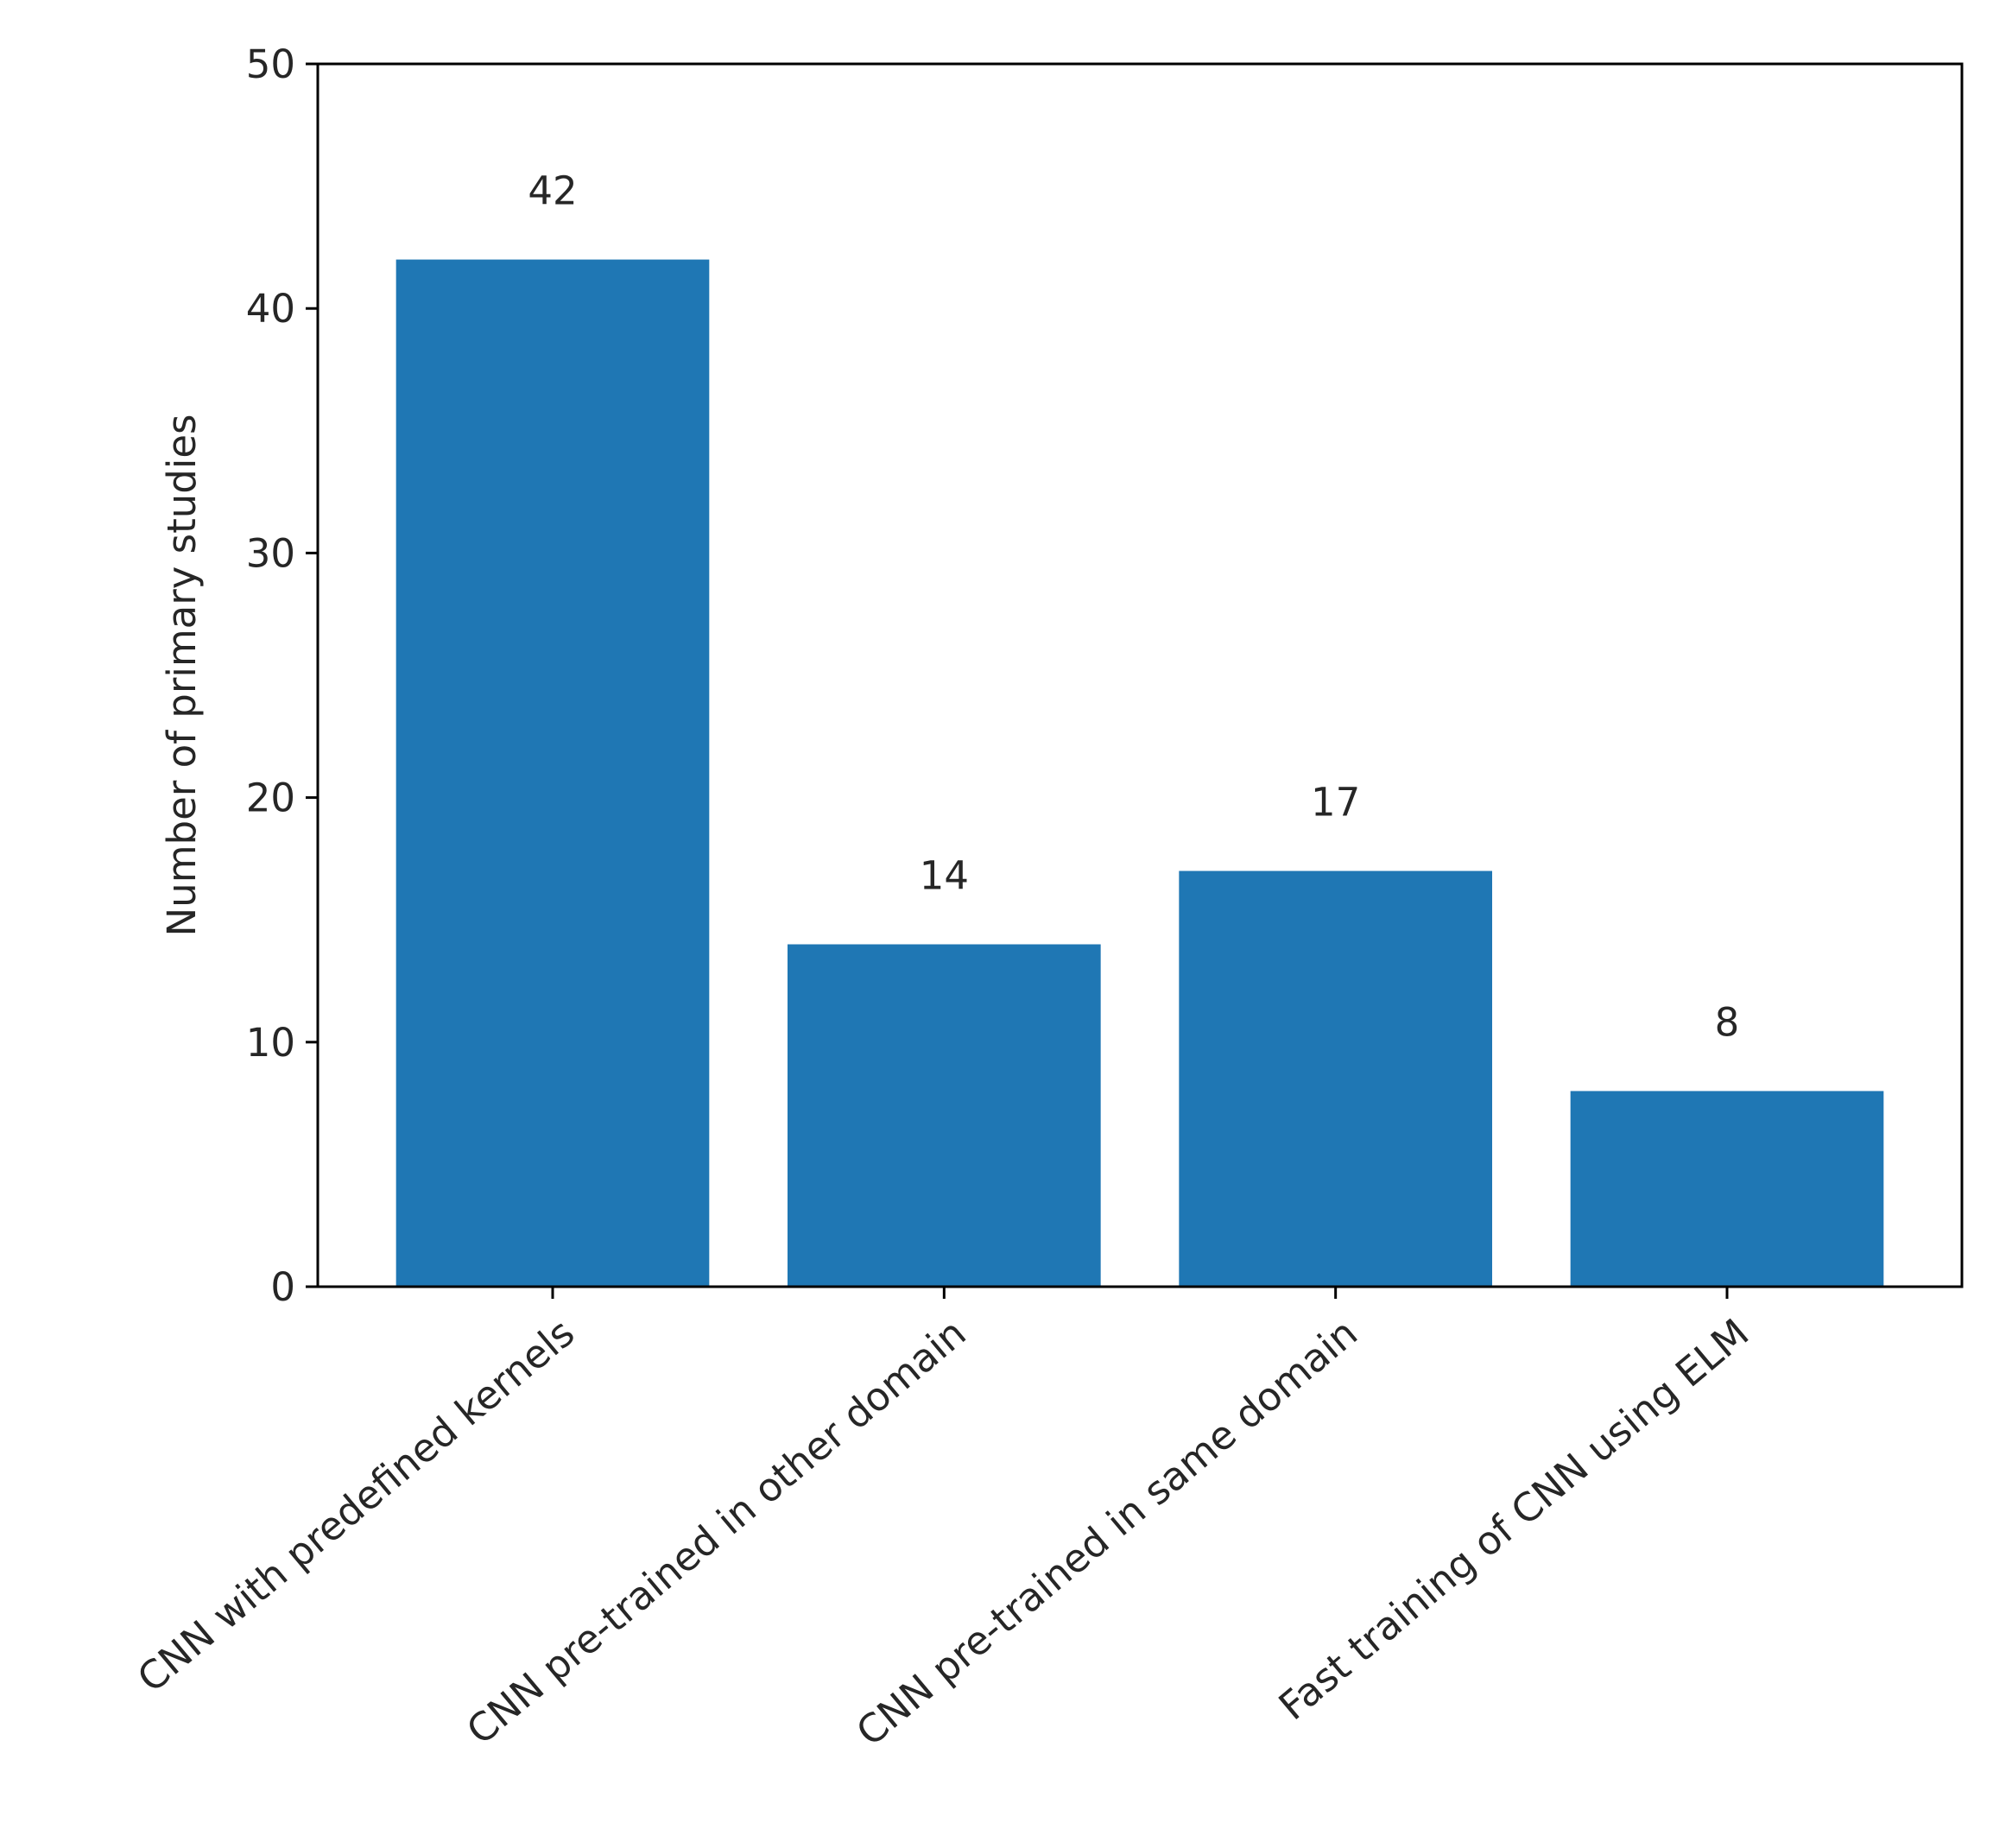 The image size is (1993, 1848). Describe the element at coordinates (270, 64) in the screenshot. I see `y-tick-label-50: 50` at that location.